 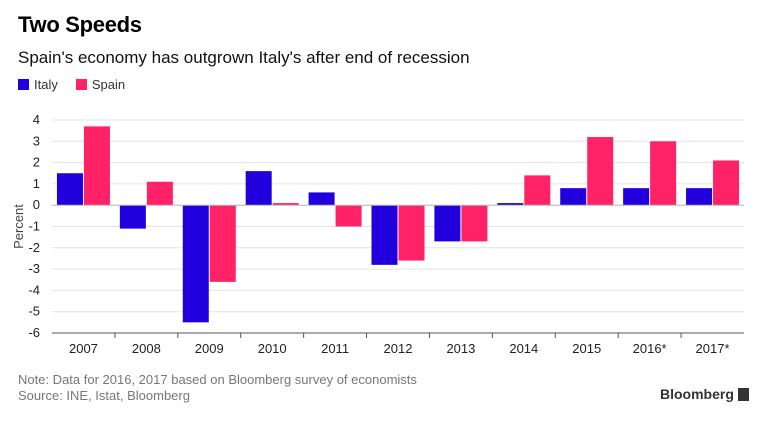 I want to click on legend-label-spain: Spain, so click(x=108, y=84).